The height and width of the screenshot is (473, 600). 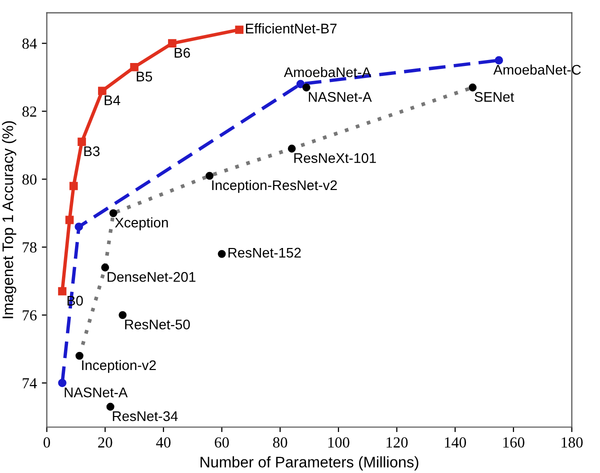 I want to click on annotation: AmoebaNet-A, so click(x=328, y=72).